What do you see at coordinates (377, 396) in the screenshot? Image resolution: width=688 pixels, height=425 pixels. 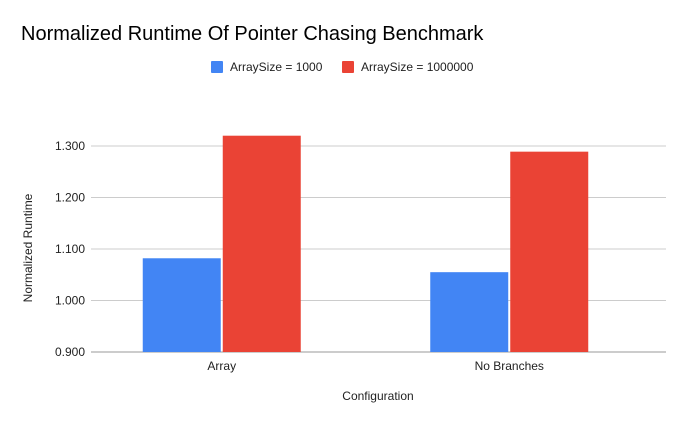 I see `x-axis-title: Configuration` at bounding box center [377, 396].